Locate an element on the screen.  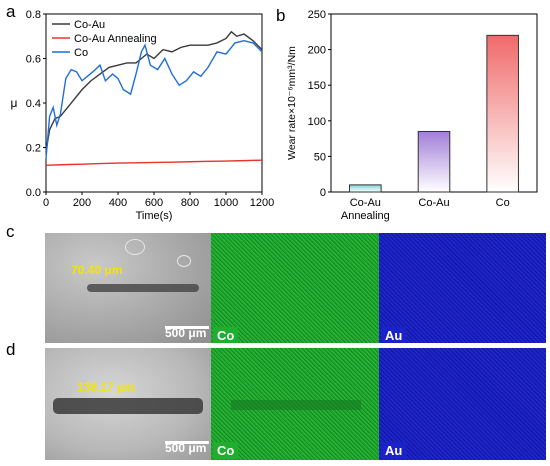
x-tick-label-a: 1000 is located at coordinates (226, 203).